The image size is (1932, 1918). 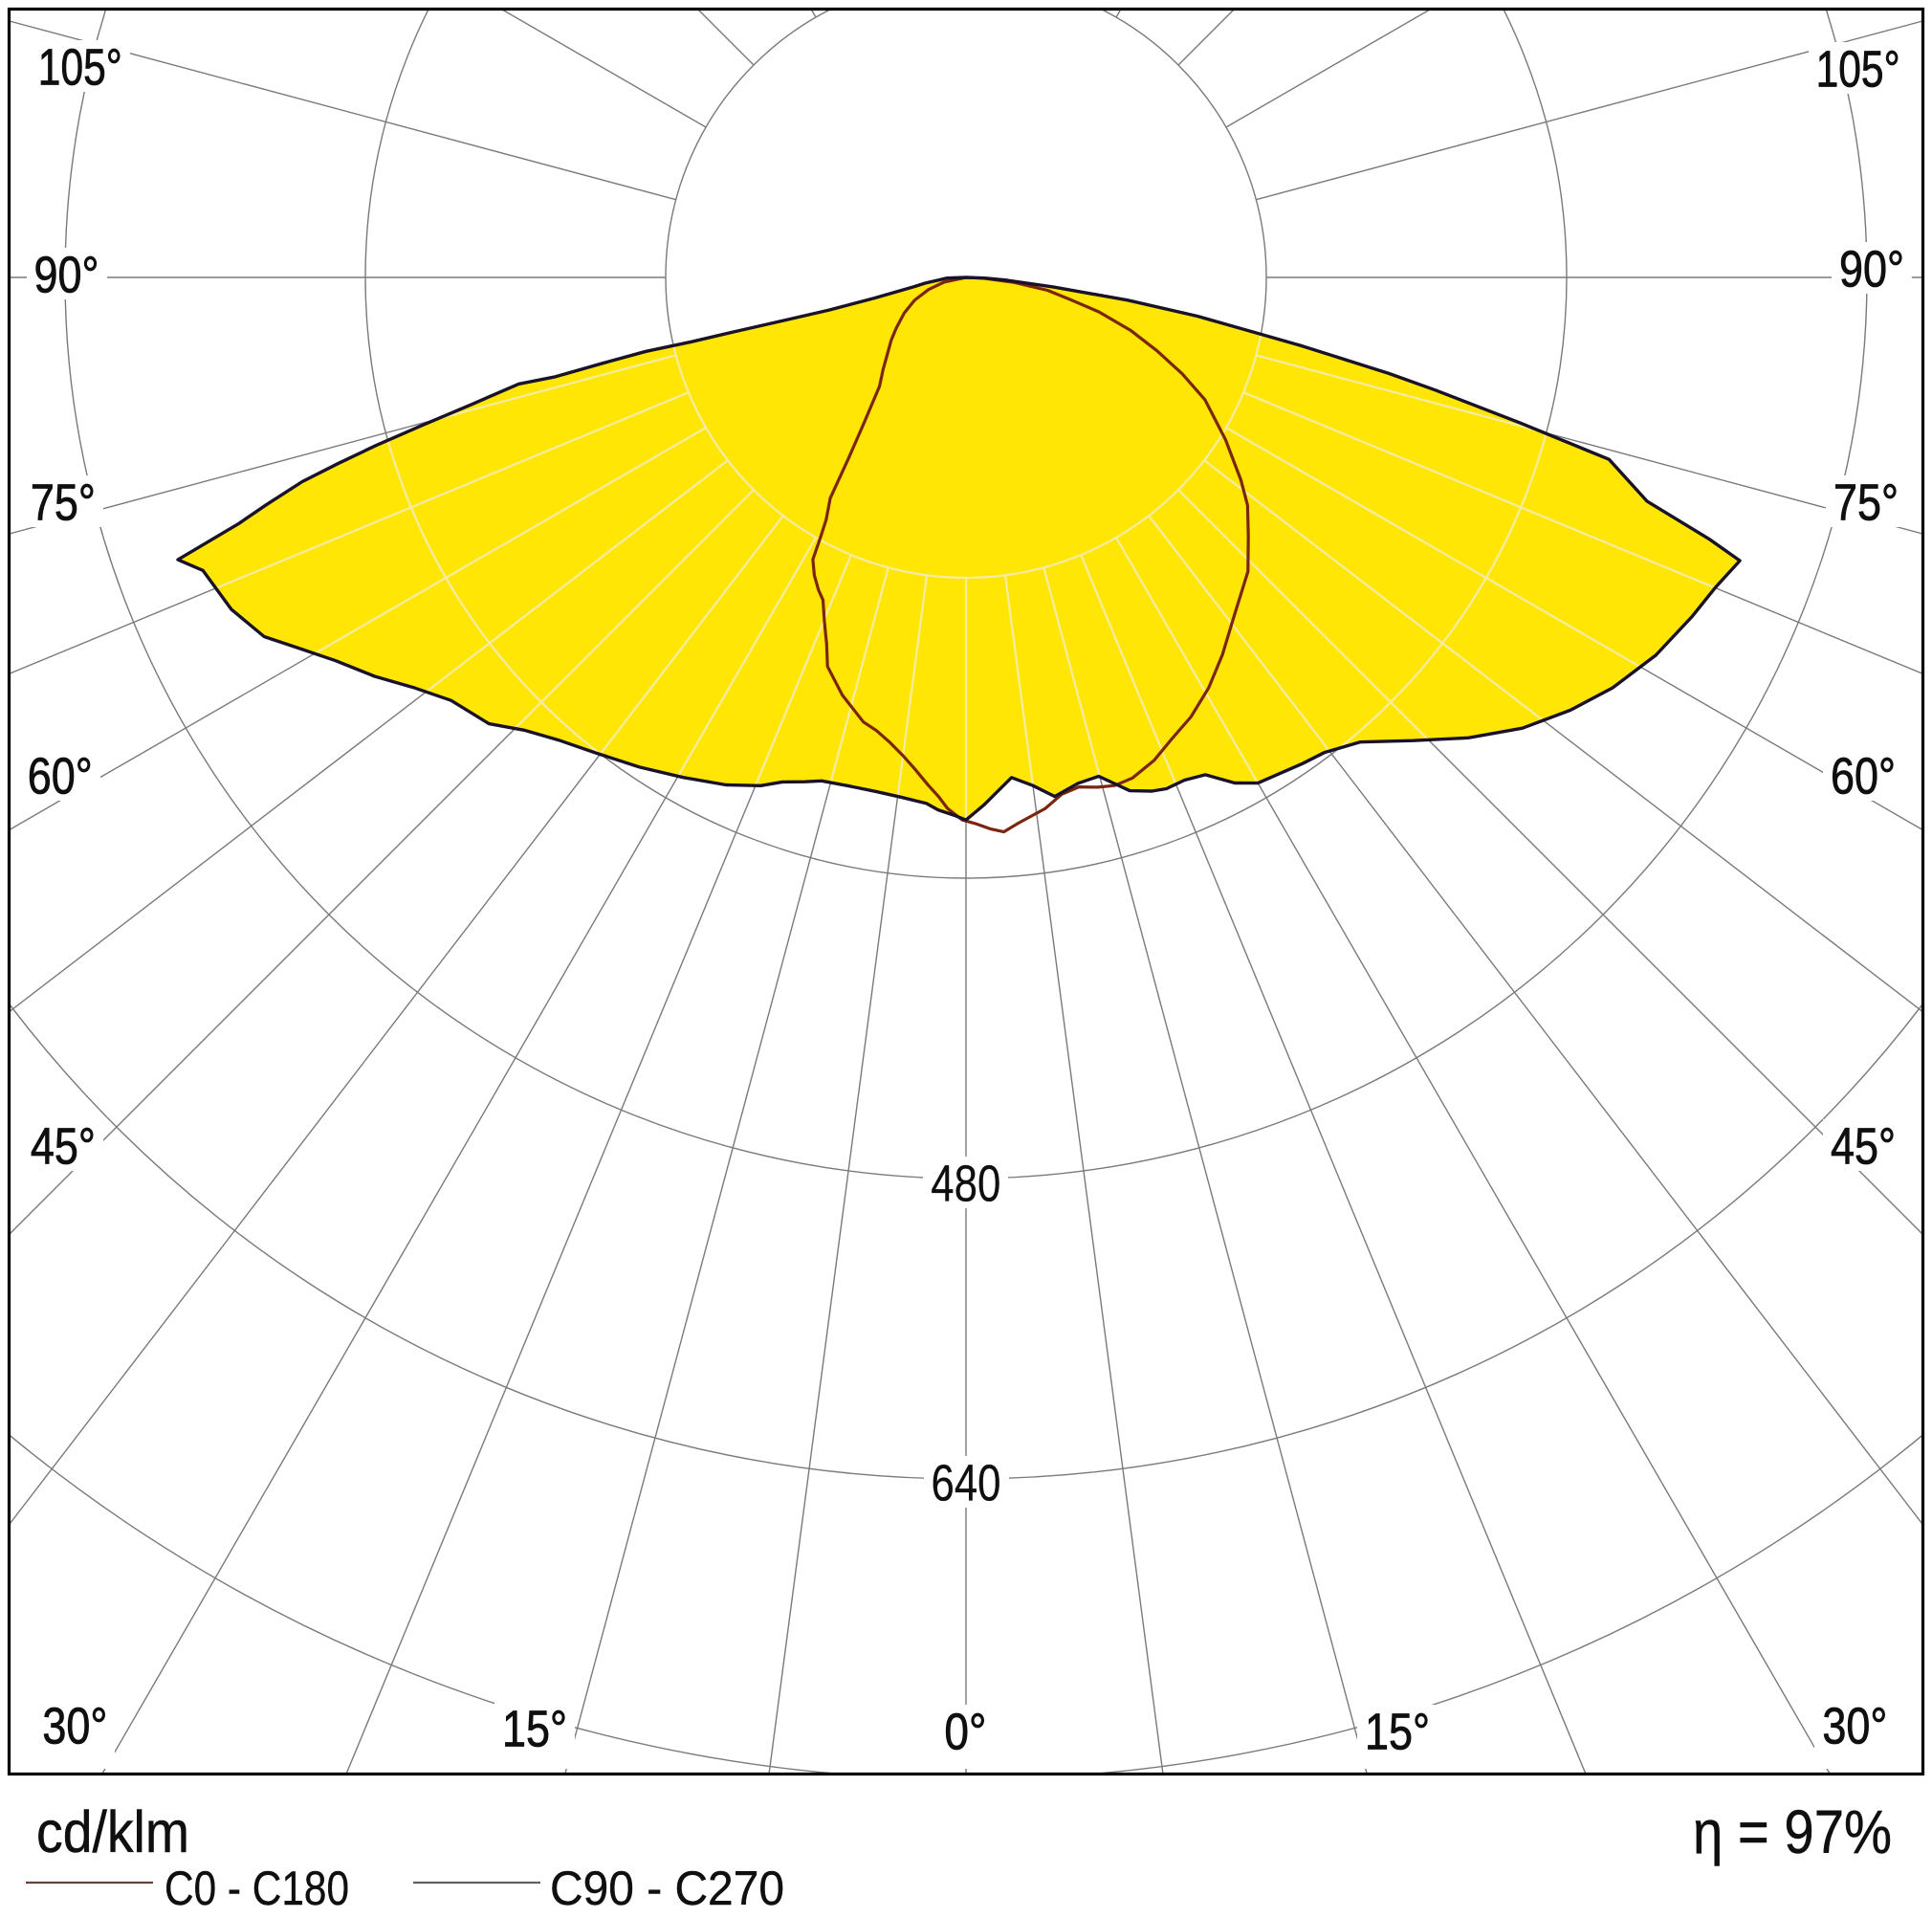 What do you see at coordinates (667, 1887) in the screenshot?
I see `svg-text: C90 - C270` at bounding box center [667, 1887].